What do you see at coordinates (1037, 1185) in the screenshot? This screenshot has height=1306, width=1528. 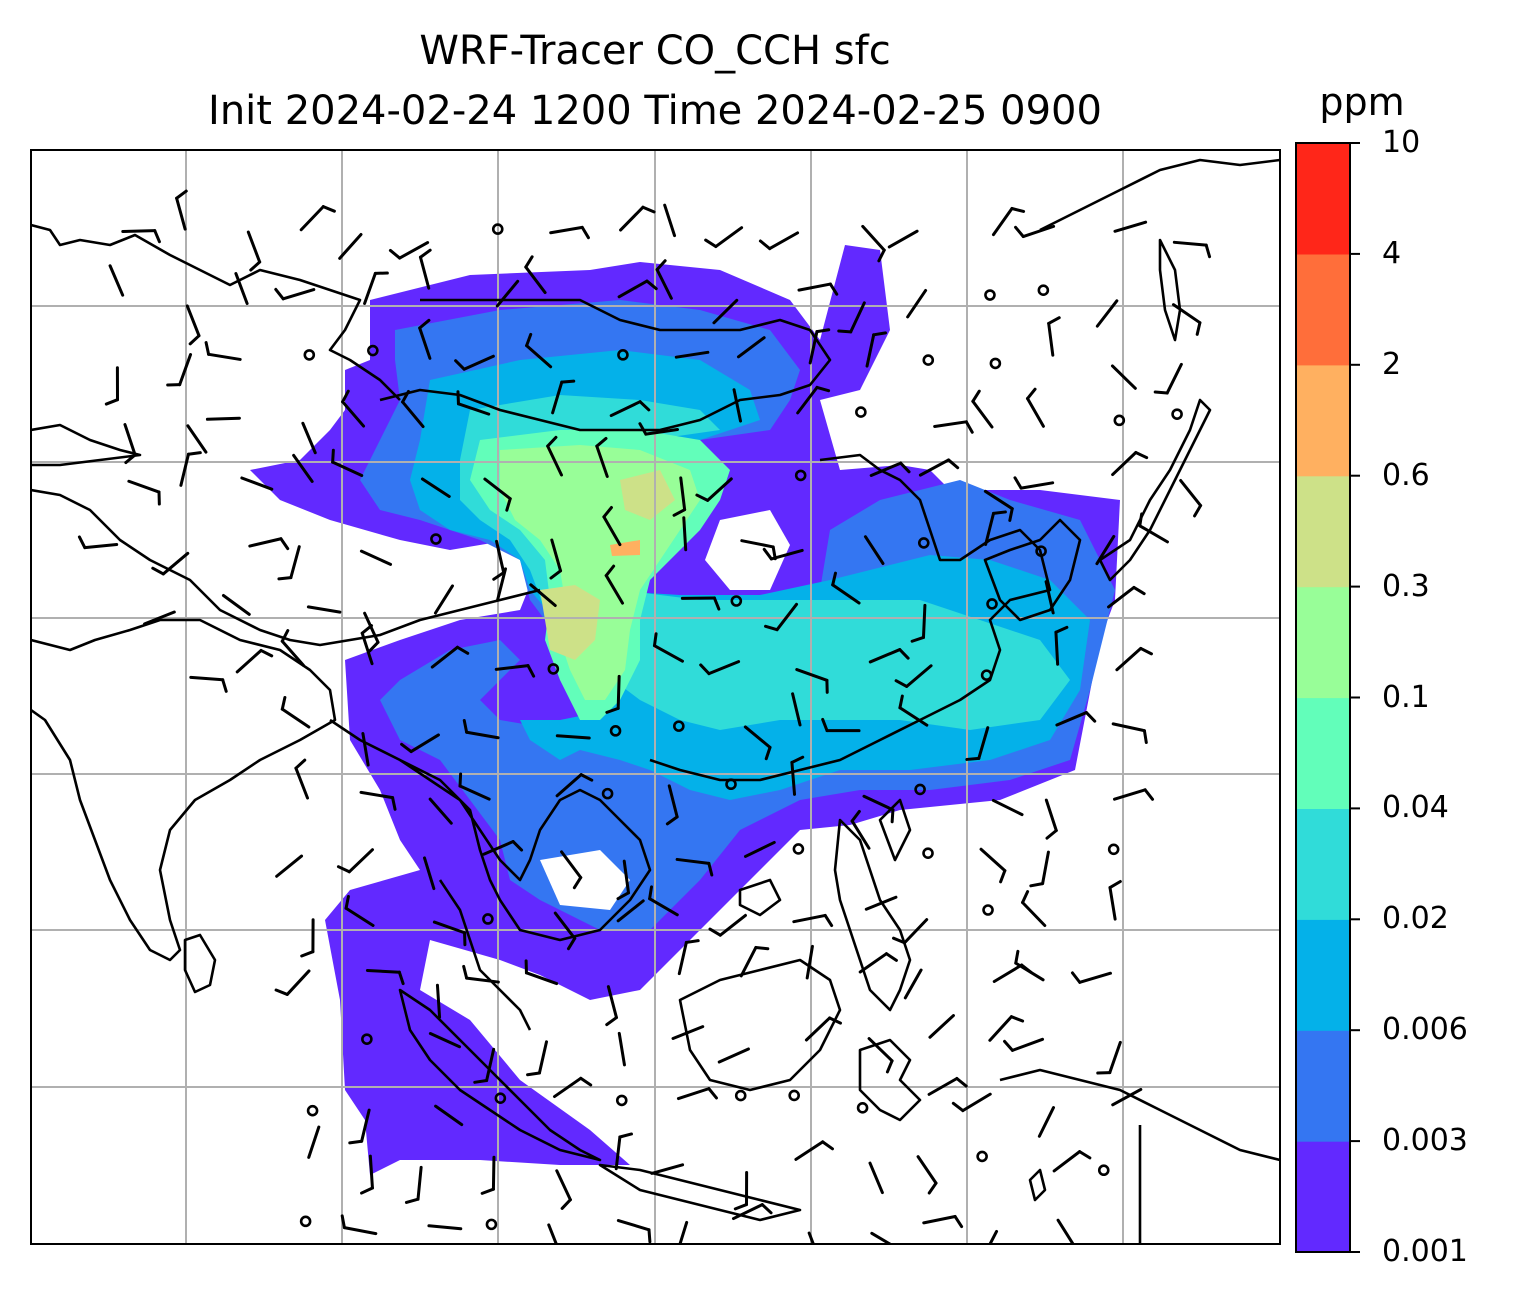 I see `coastline-timor` at bounding box center [1037, 1185].